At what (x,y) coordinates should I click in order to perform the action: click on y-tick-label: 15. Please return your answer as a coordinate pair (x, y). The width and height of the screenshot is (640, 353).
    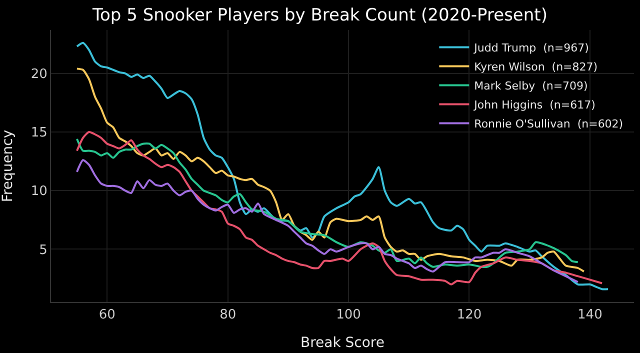
    Looking at the image, I should click on (39, 133).